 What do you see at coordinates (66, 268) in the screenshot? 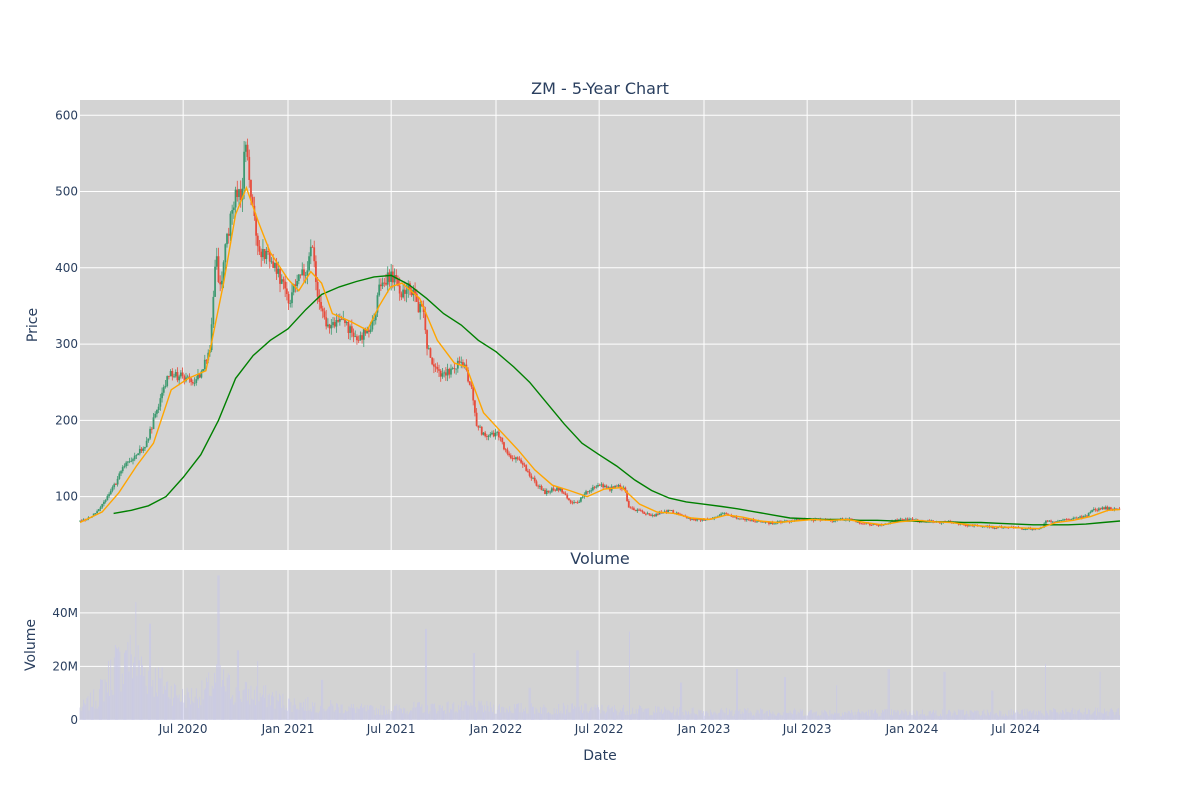
I see `price-y-tick-label: 400` at bounding box center [66, 268].